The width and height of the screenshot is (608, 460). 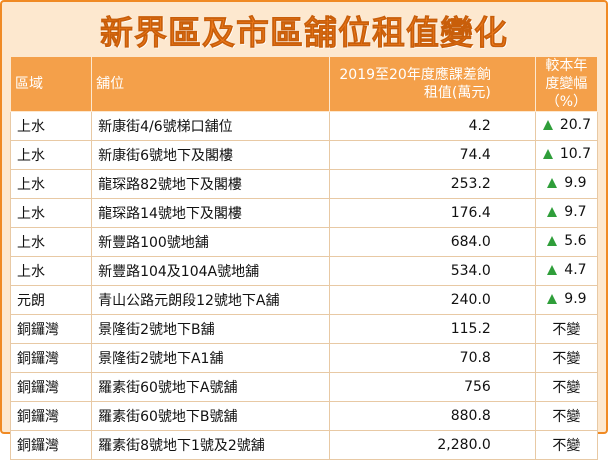 I want to click on shop-cell: 青山公路元朗段12號地下A舖, so click(x=211, y=300).